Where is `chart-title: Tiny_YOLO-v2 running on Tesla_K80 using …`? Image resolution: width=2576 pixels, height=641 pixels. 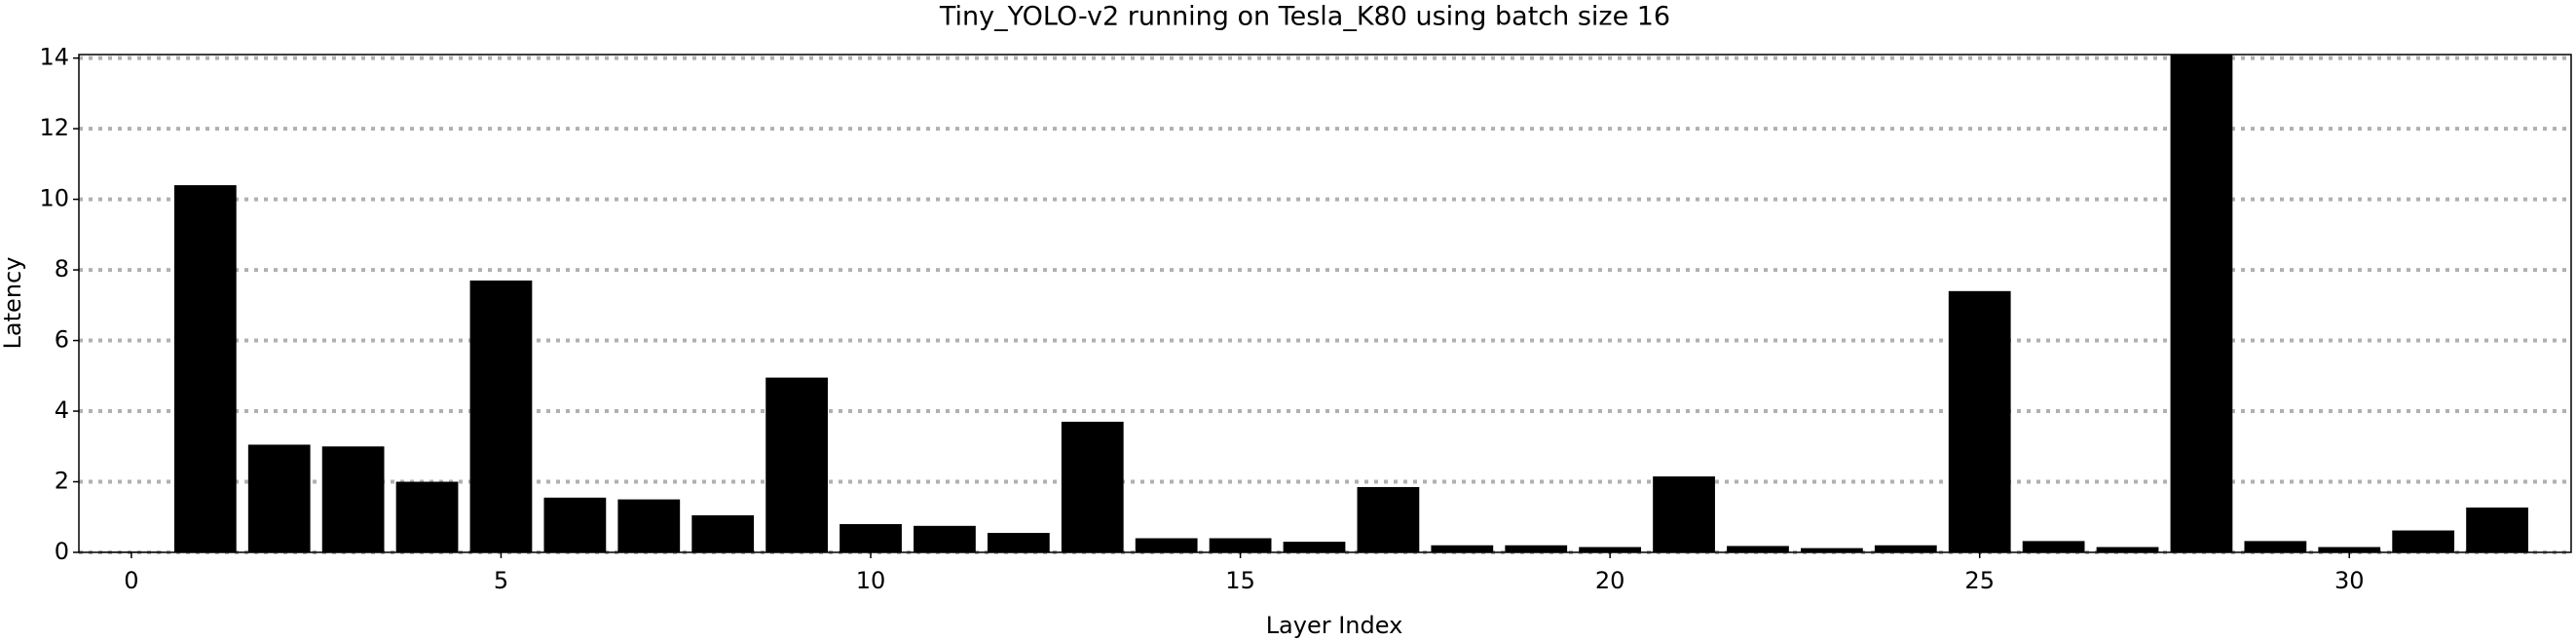 chart-title: Tiny_YOLO-v2 running on Tesla_K80 using … is located at coordinates (1304, 17).